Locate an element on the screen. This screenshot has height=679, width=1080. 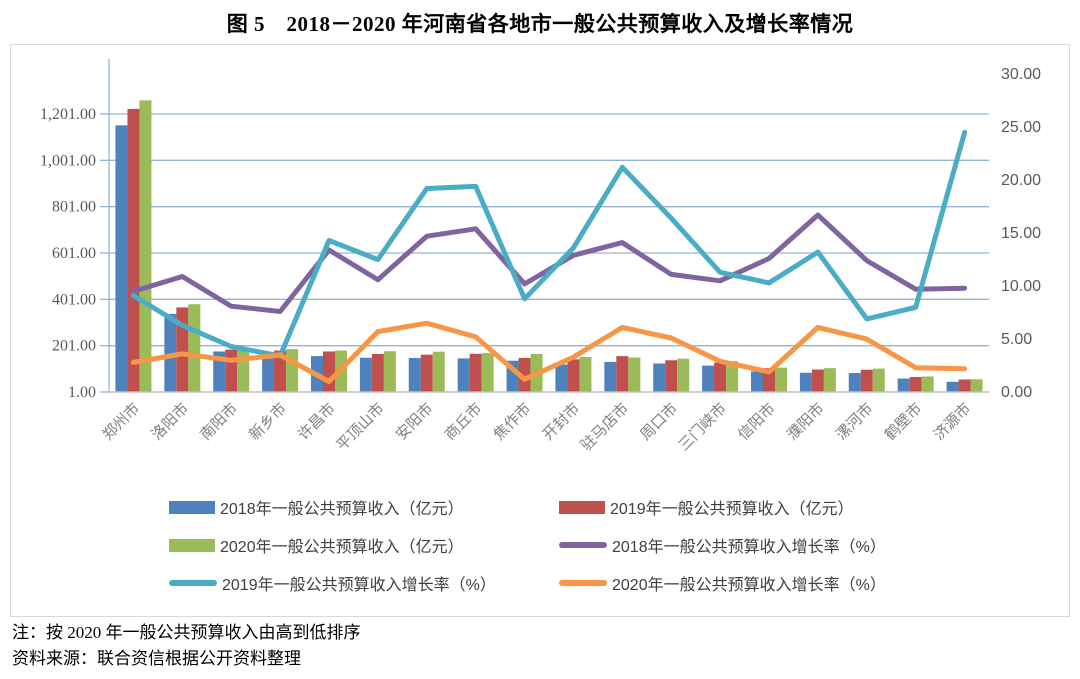
legend-item: 2020年一般公共预算收入增长率（%） is located at coordinates (754, 583).